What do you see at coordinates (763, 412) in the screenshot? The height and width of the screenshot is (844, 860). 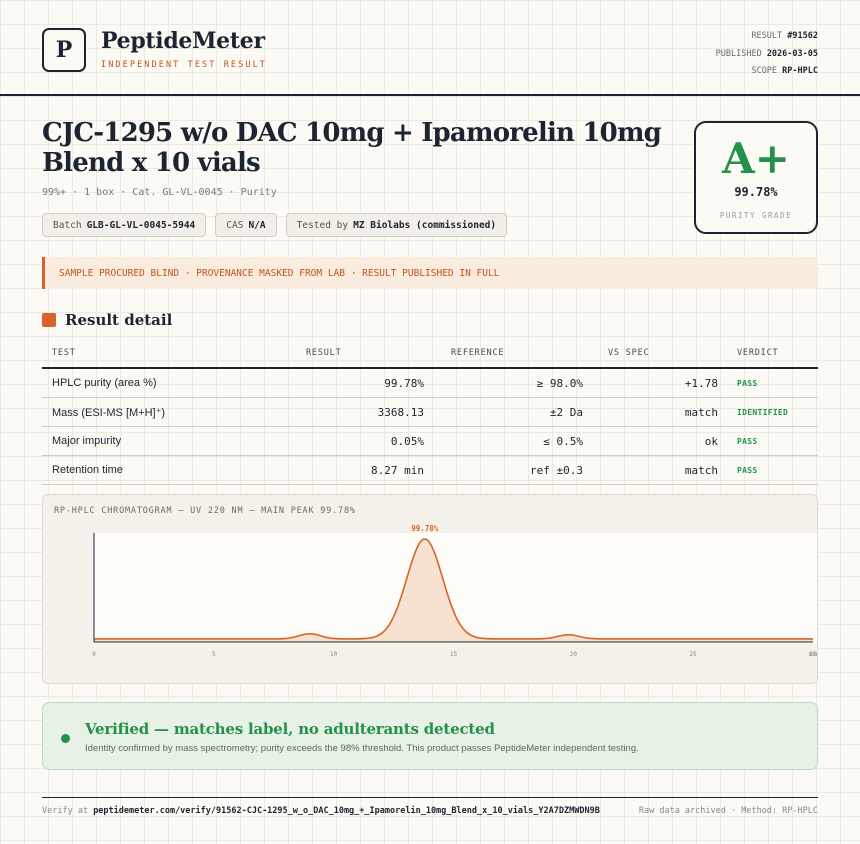 I see `verdict-badge: IDENTIFIED` at bounding box center [763, 412].